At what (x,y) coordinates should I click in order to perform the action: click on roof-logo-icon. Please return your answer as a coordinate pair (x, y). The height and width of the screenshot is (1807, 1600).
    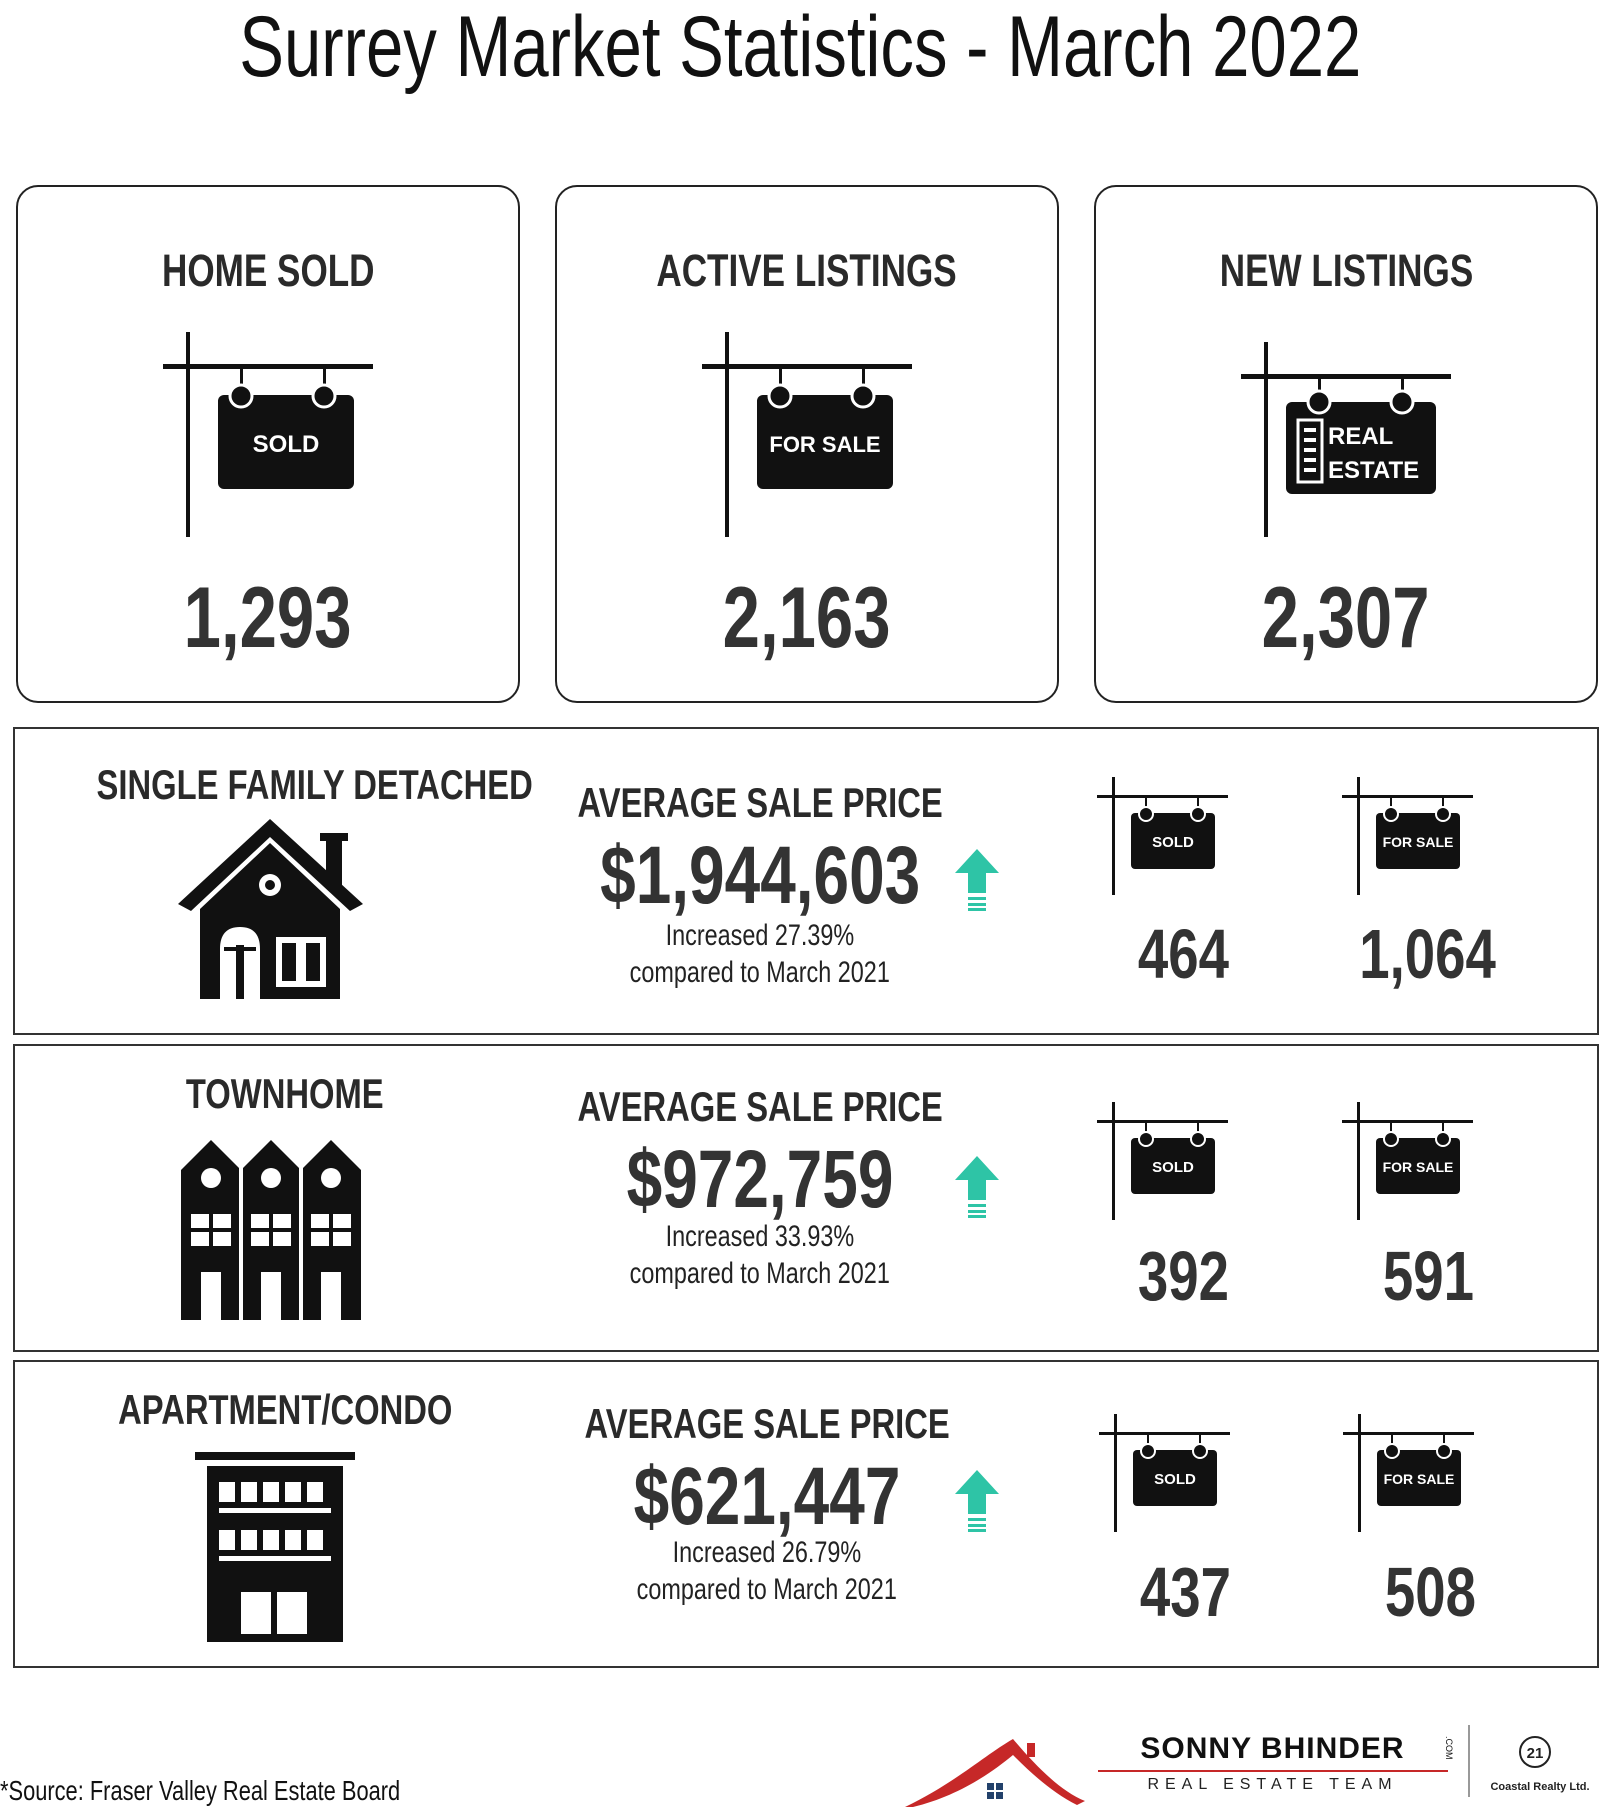
    Looking at the image, I should click on (995, 1773).